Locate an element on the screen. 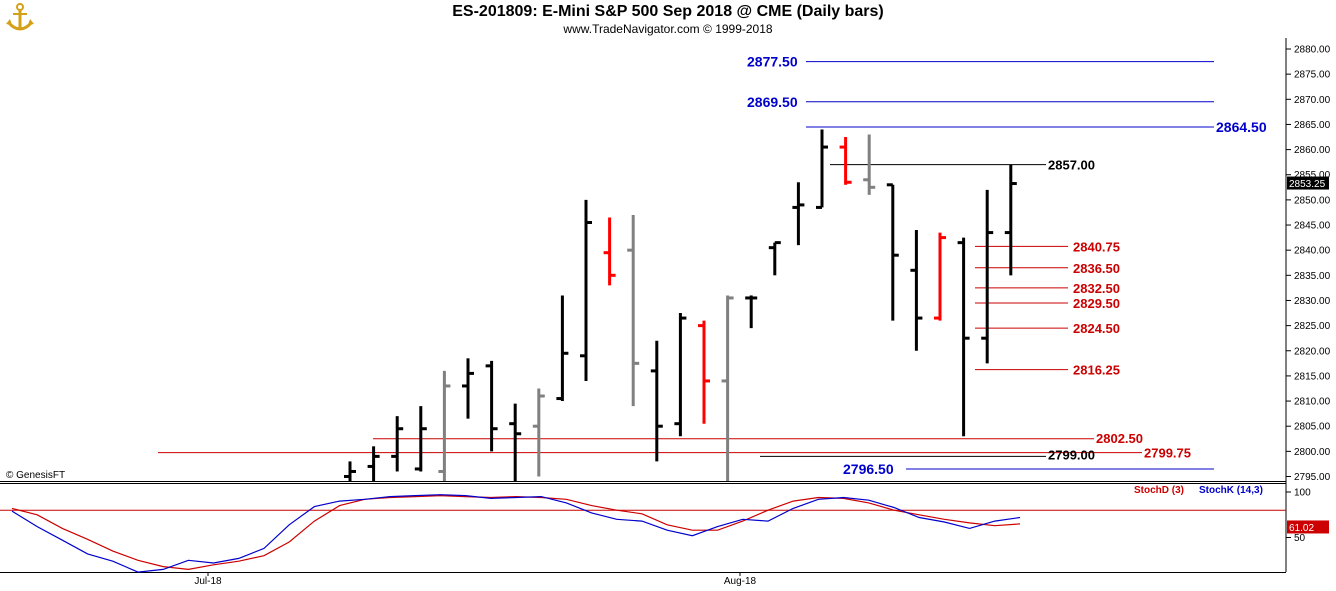 This screenshot has height=591, width=1336. axis-corner is located at coordinates (1311, 582).